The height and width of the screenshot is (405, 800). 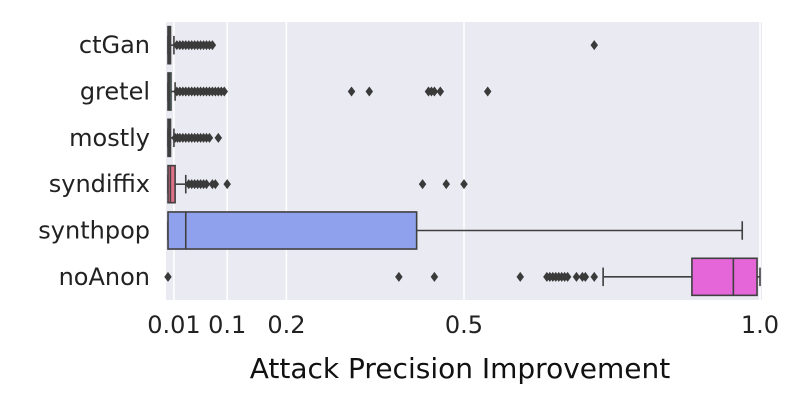 I want to click on category-label: noAnon, so click(x=104, y=277).